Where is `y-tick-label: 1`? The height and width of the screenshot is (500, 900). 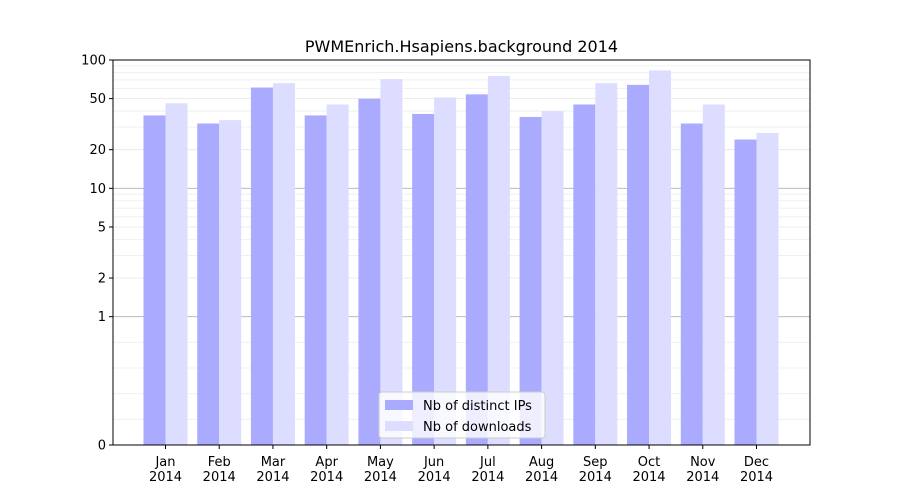
y-tick-label: 1 is located at coordinates (102, 317).